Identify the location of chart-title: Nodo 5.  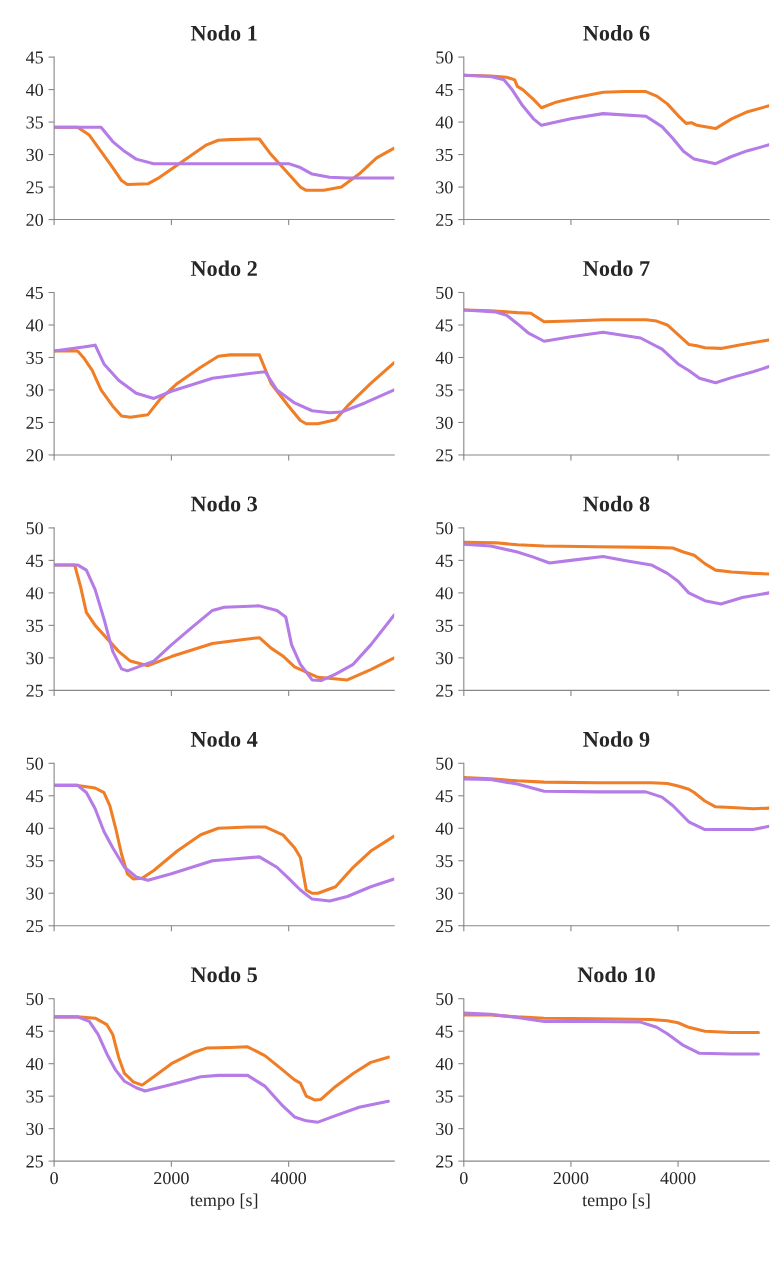
(224, 974).